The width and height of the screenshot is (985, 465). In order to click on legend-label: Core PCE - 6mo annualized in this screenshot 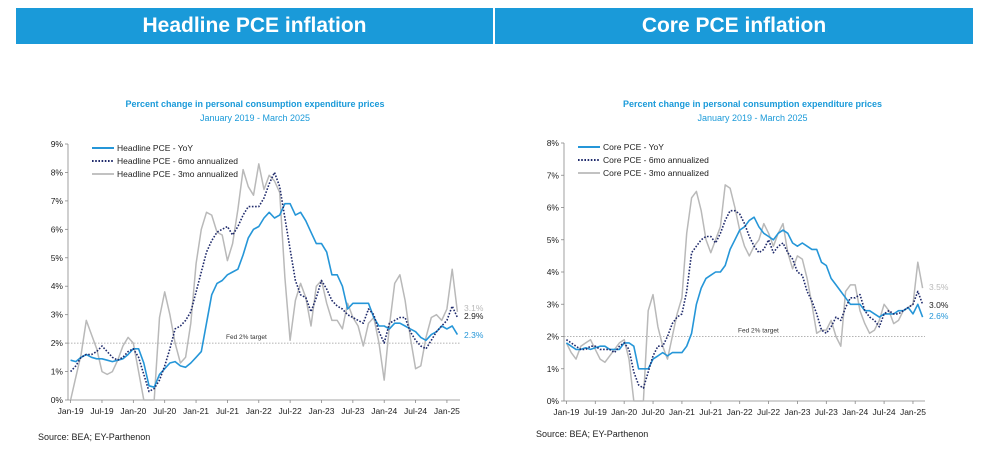, I will do `click(656, 160)`.